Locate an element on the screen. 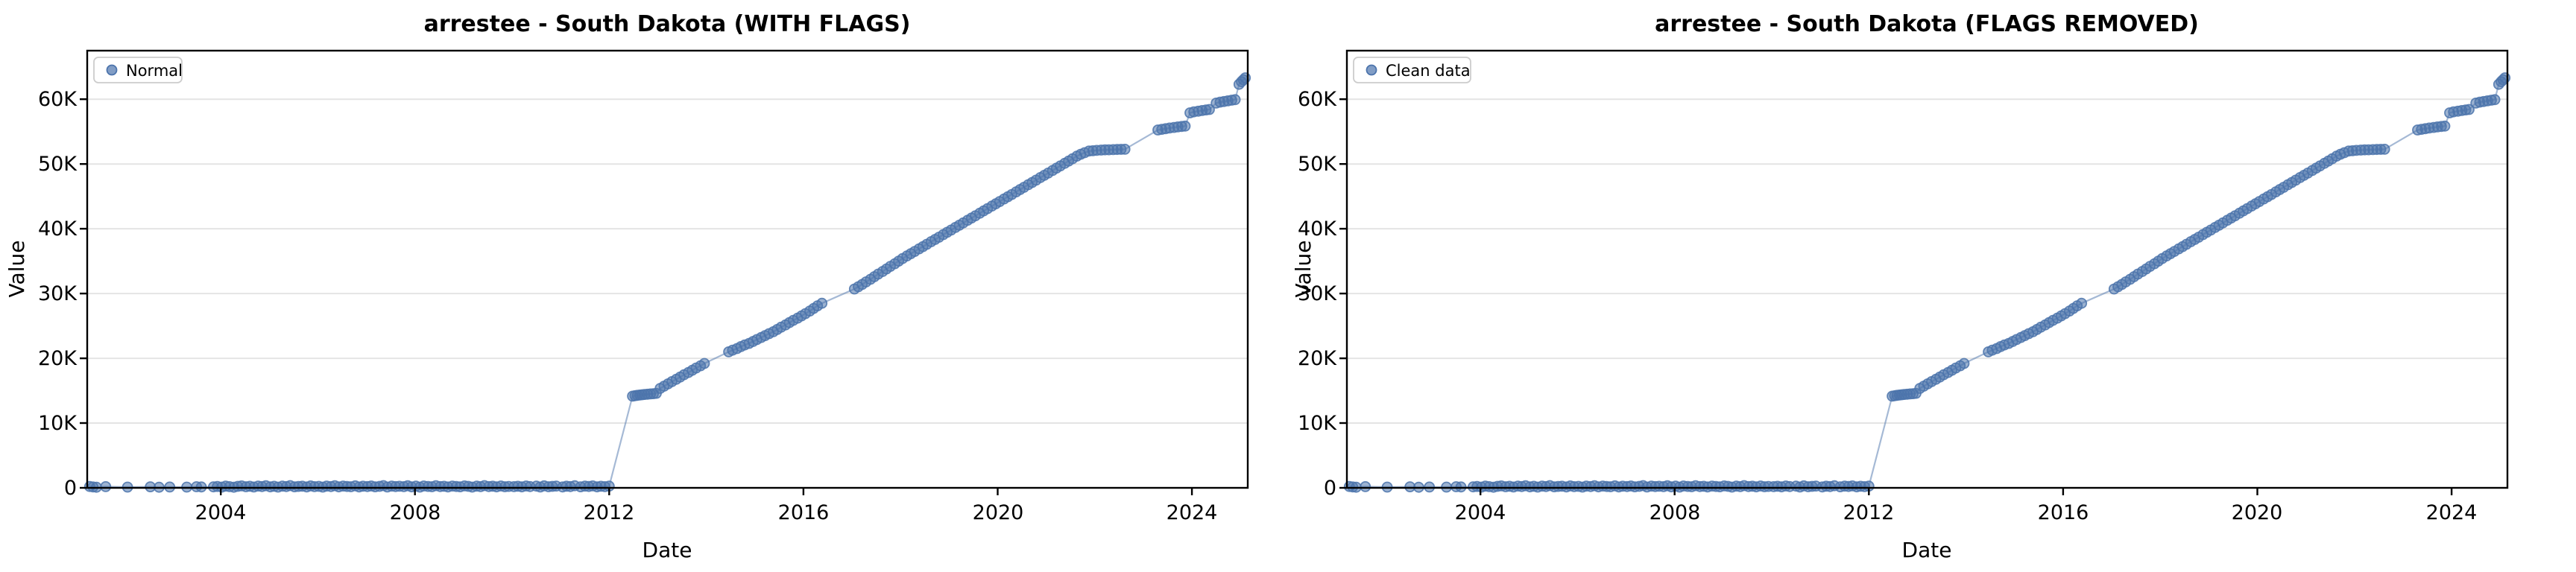 This screenshot has height=572, width=2576. right-x-axis-label: Date is located at coordinates (1927, 550).